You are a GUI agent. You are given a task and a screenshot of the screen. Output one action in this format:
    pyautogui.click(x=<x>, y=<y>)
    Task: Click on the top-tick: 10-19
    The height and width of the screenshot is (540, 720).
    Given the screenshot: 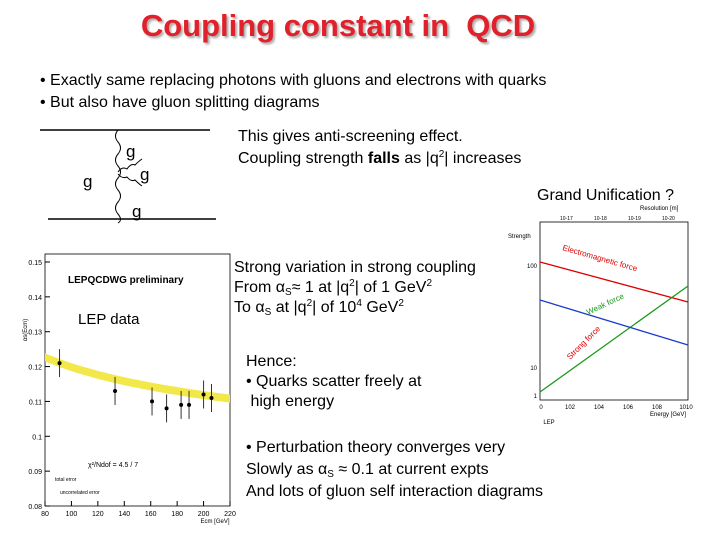 What is the action you would take?
    pyautogui.click(x=634, y=219)
    